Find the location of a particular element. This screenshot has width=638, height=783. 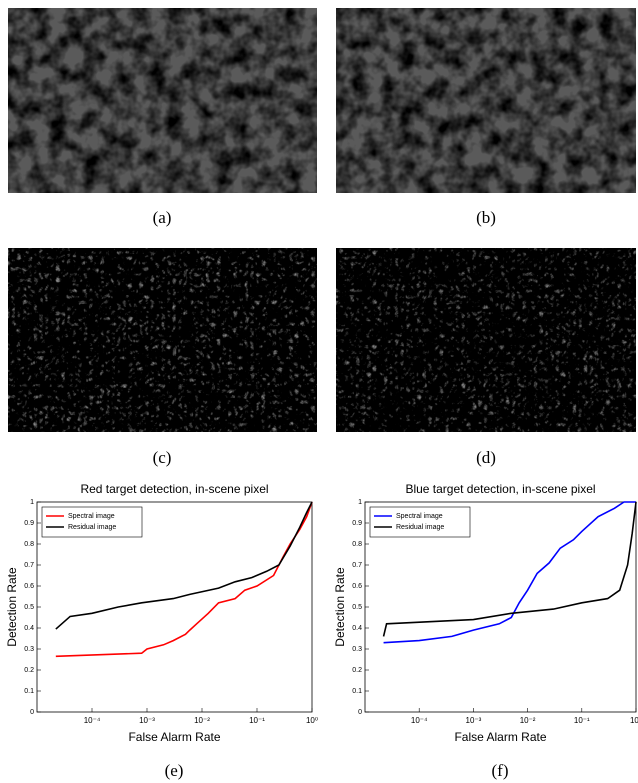

caption: (f) is located at coordinates (500, 770).